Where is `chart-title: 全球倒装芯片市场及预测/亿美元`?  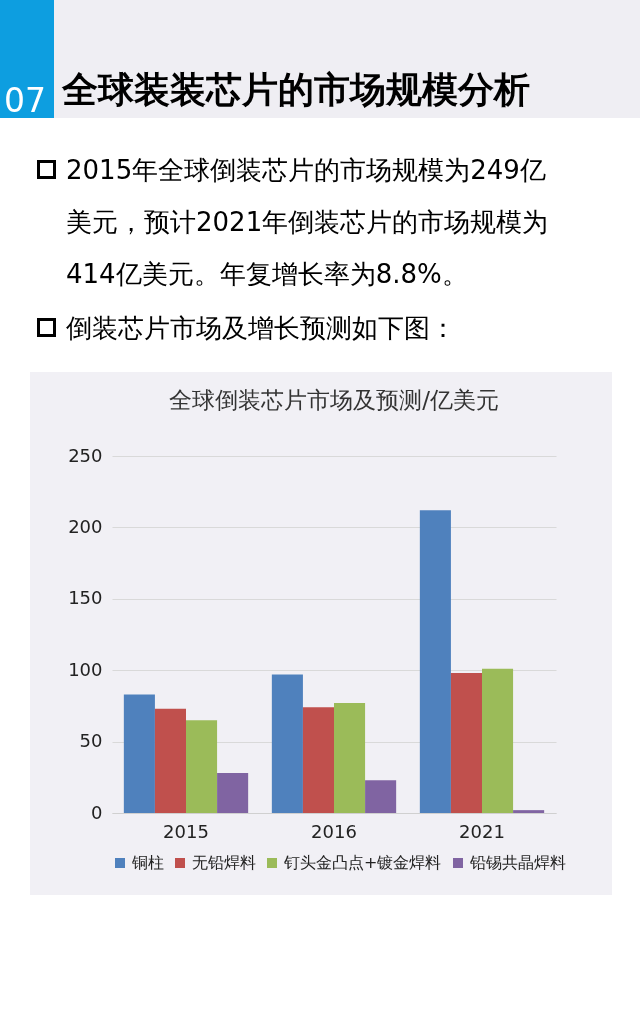
chart-title: 全球倒装芯片市场及预测/亿美元 is located at coordinates (334, 400).